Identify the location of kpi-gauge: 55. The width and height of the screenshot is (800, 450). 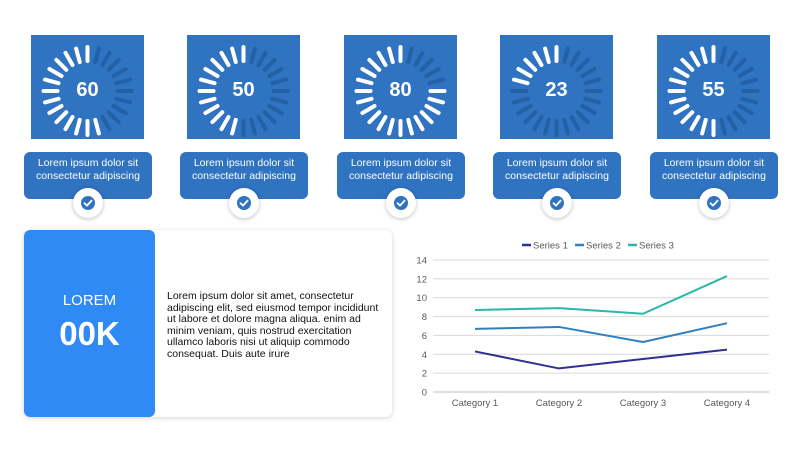
(713, 87).